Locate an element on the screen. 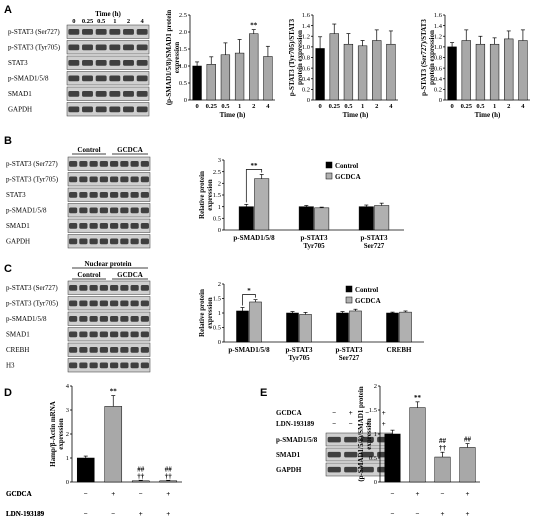  y-tick-label: 2 is located at coordinates (219, 184).